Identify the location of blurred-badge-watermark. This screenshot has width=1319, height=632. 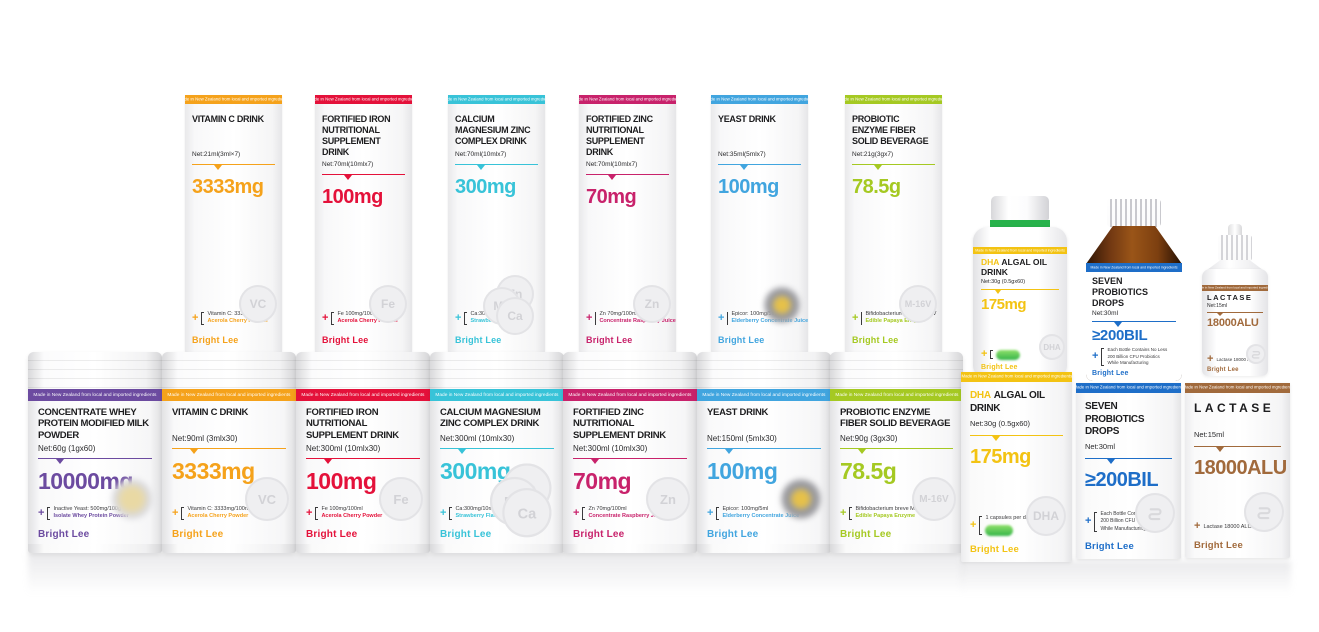
(132, 499).